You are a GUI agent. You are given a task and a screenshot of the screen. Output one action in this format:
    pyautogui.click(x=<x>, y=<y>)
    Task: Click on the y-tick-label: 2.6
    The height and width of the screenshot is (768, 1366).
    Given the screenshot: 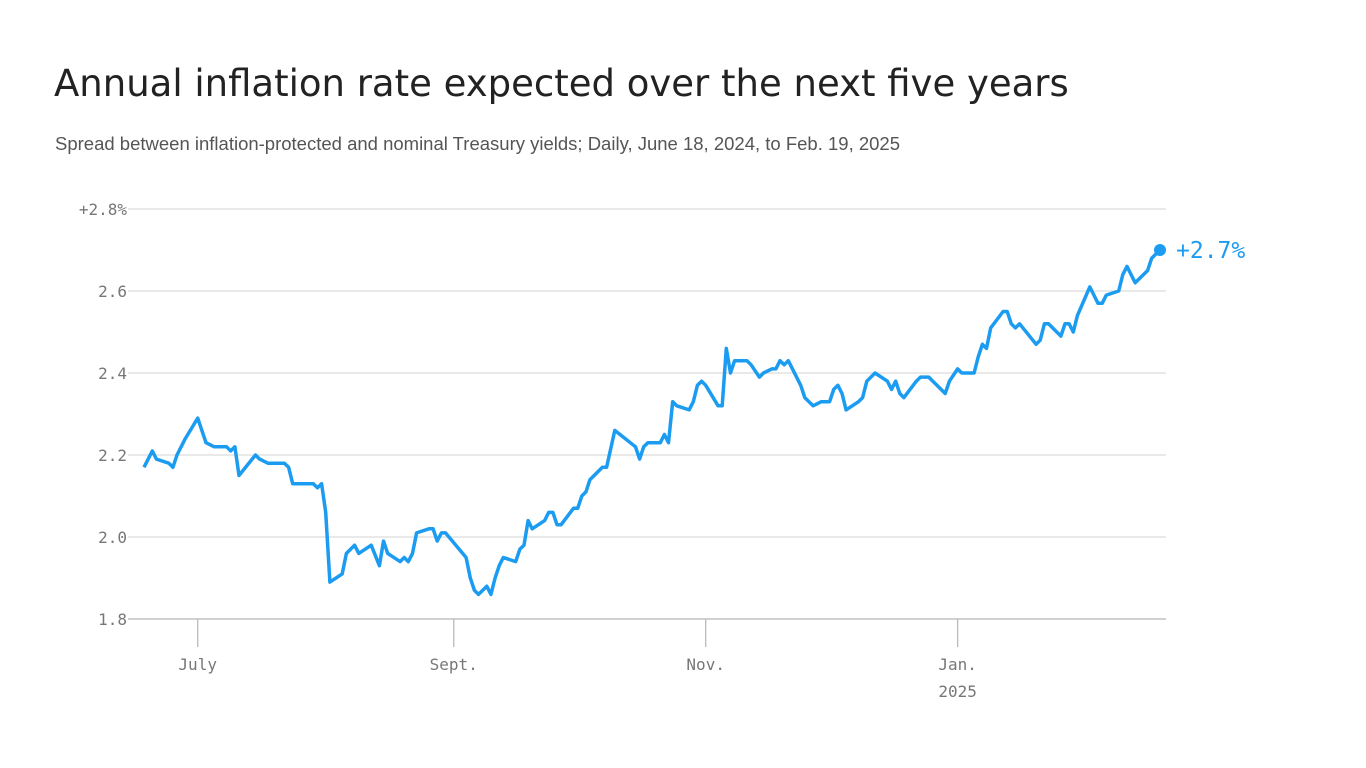 What is the action you would take?
    pyautogui.click(x=112, y=291)
    